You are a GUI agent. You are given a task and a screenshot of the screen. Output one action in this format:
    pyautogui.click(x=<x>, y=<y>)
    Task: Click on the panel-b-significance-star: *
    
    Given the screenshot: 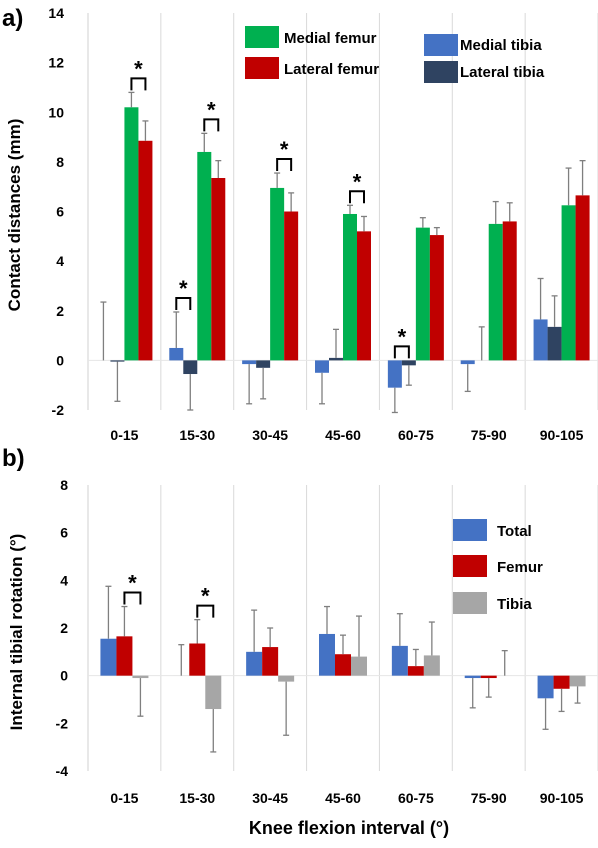 What is the action you would take?
    pyautogui.click(x=205, y=596)
    